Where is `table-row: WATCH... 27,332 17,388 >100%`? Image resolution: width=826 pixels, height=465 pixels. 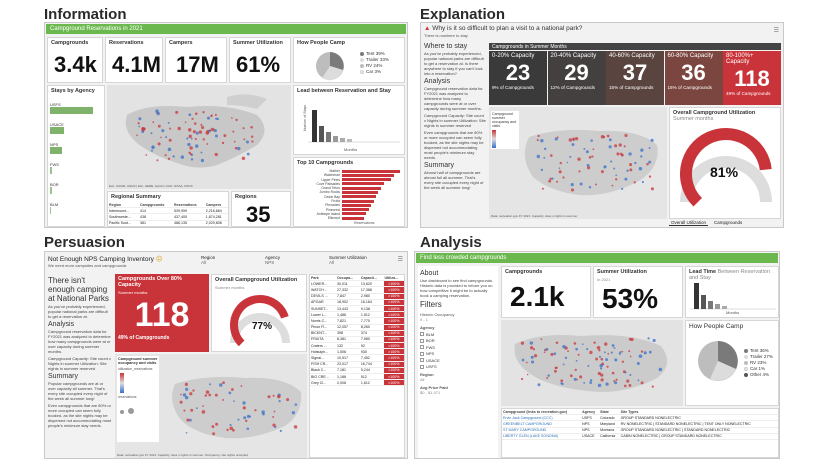 table-row: WATCH... 27,332 17,388 >100% is located at coordinates (357, 290).